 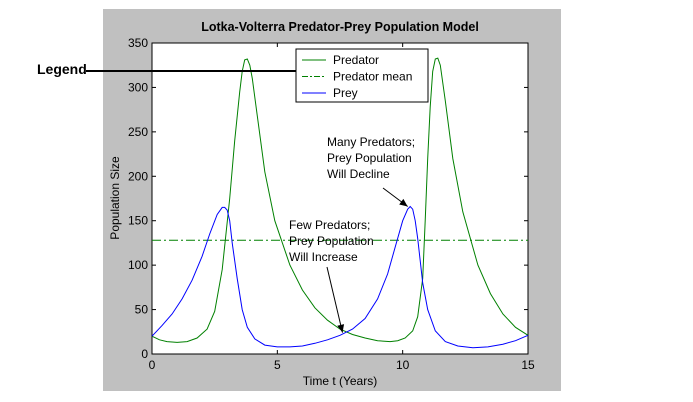 What do you see at coordinates (345, 93) in the screenshot?
I see `legend-entry-label: Prey` at bounding box center [345, 93].